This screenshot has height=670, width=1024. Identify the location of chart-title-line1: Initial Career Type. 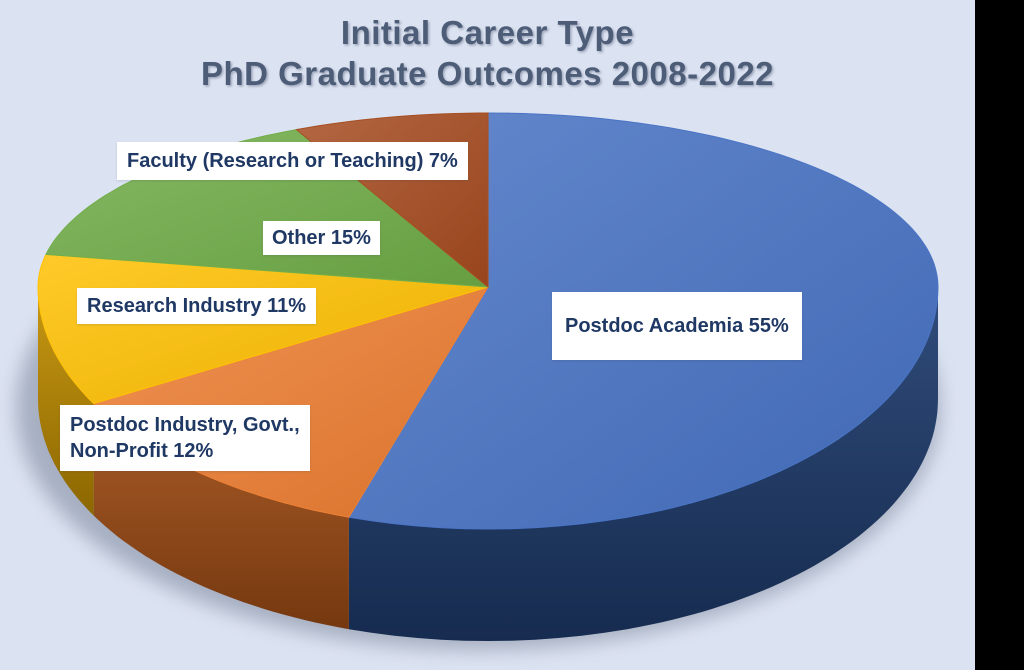
(487, 32).